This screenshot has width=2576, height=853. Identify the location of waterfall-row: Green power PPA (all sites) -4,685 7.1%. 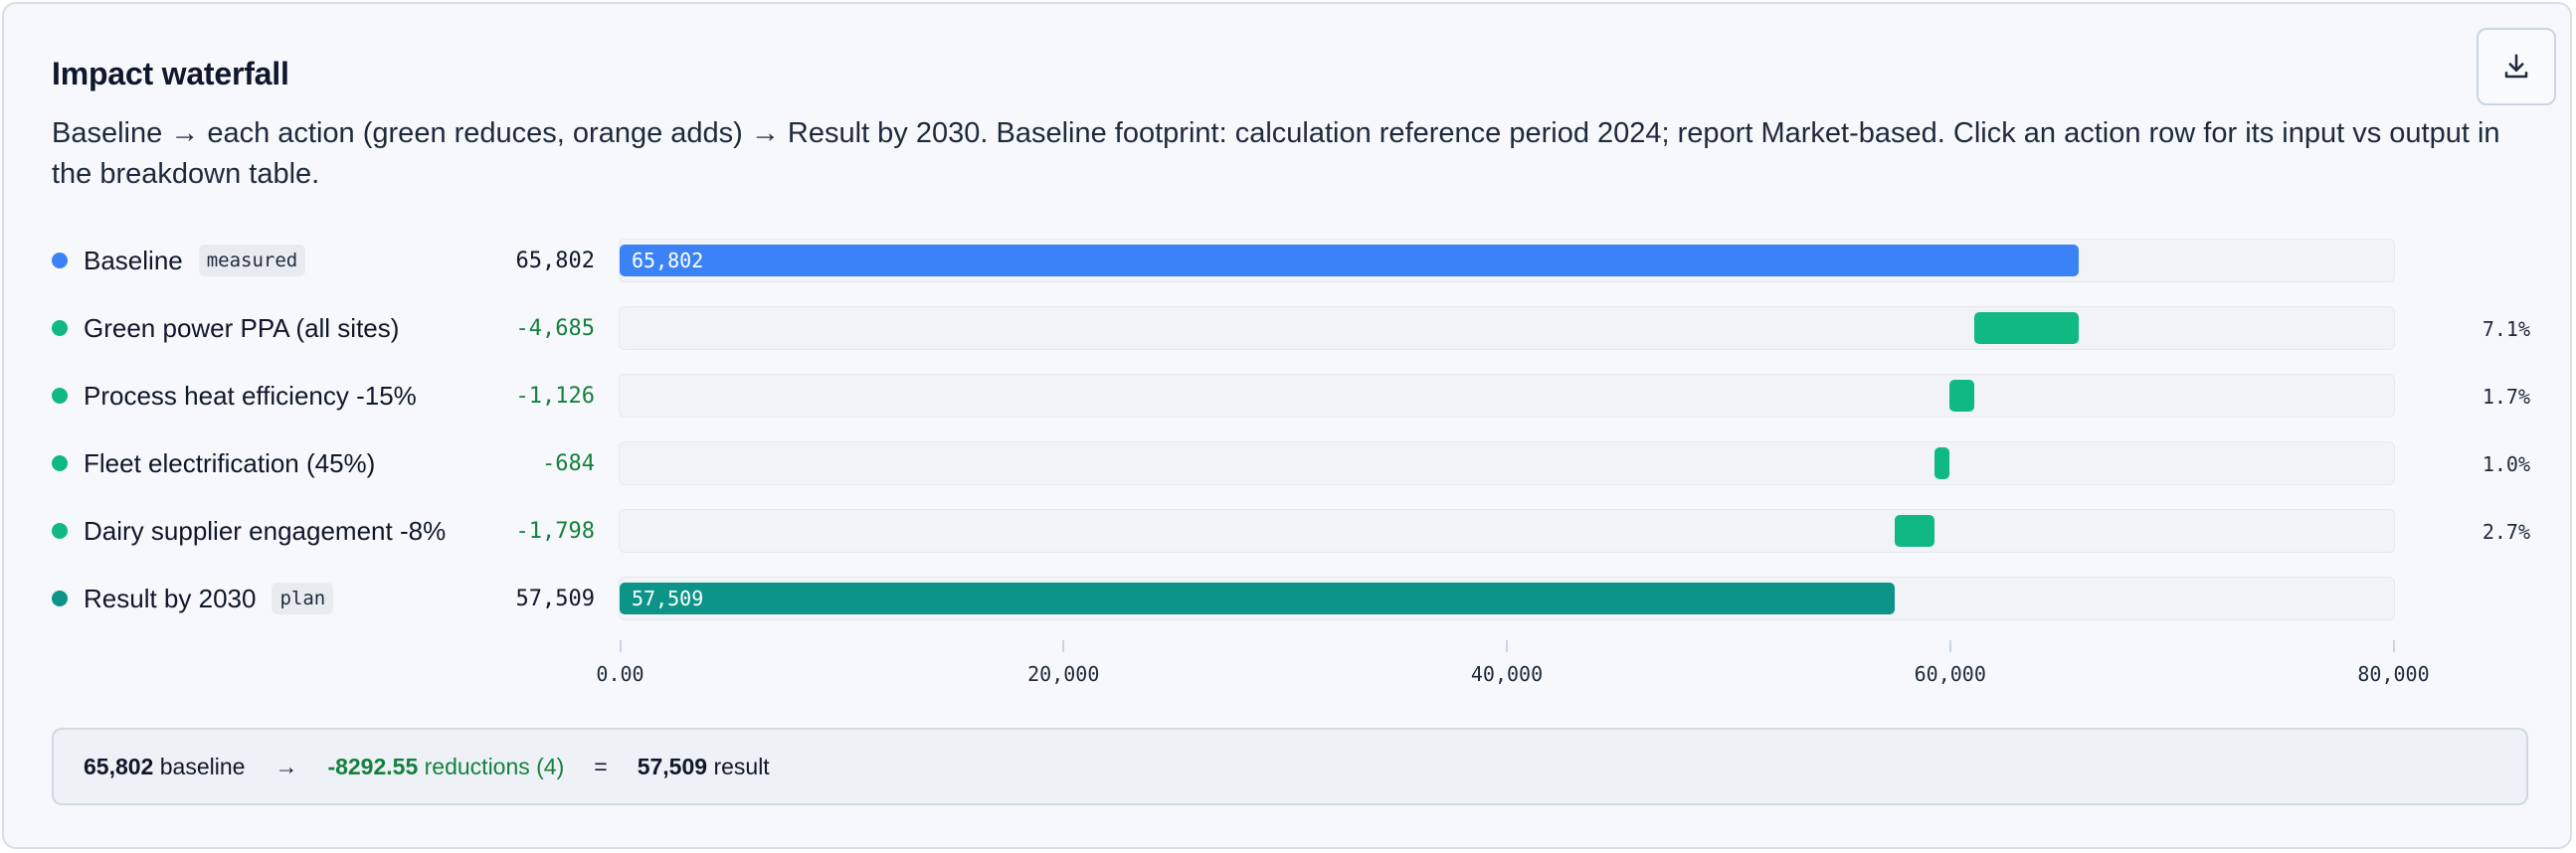
(1289, 328).